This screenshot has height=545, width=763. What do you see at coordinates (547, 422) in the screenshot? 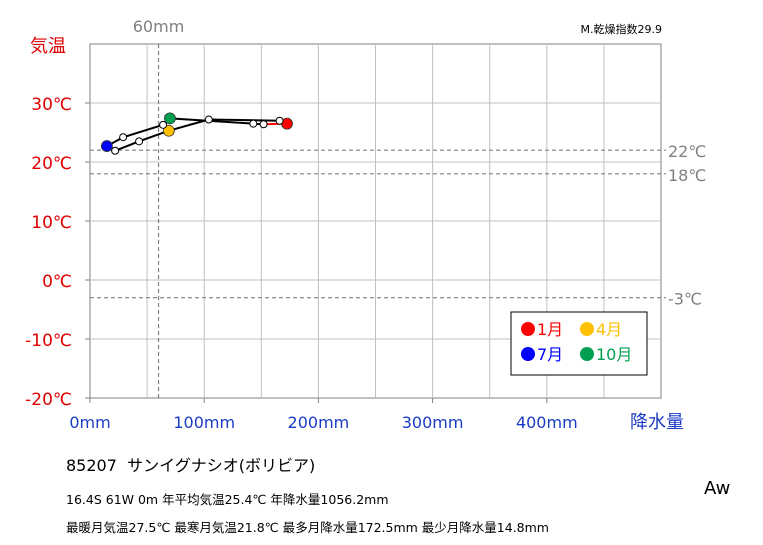
I see `x-tick-label: 400mm` at bounding box center [547, 422].